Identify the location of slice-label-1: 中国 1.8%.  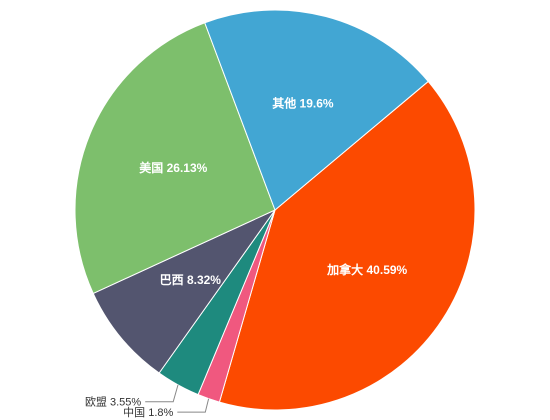
(148, 412).